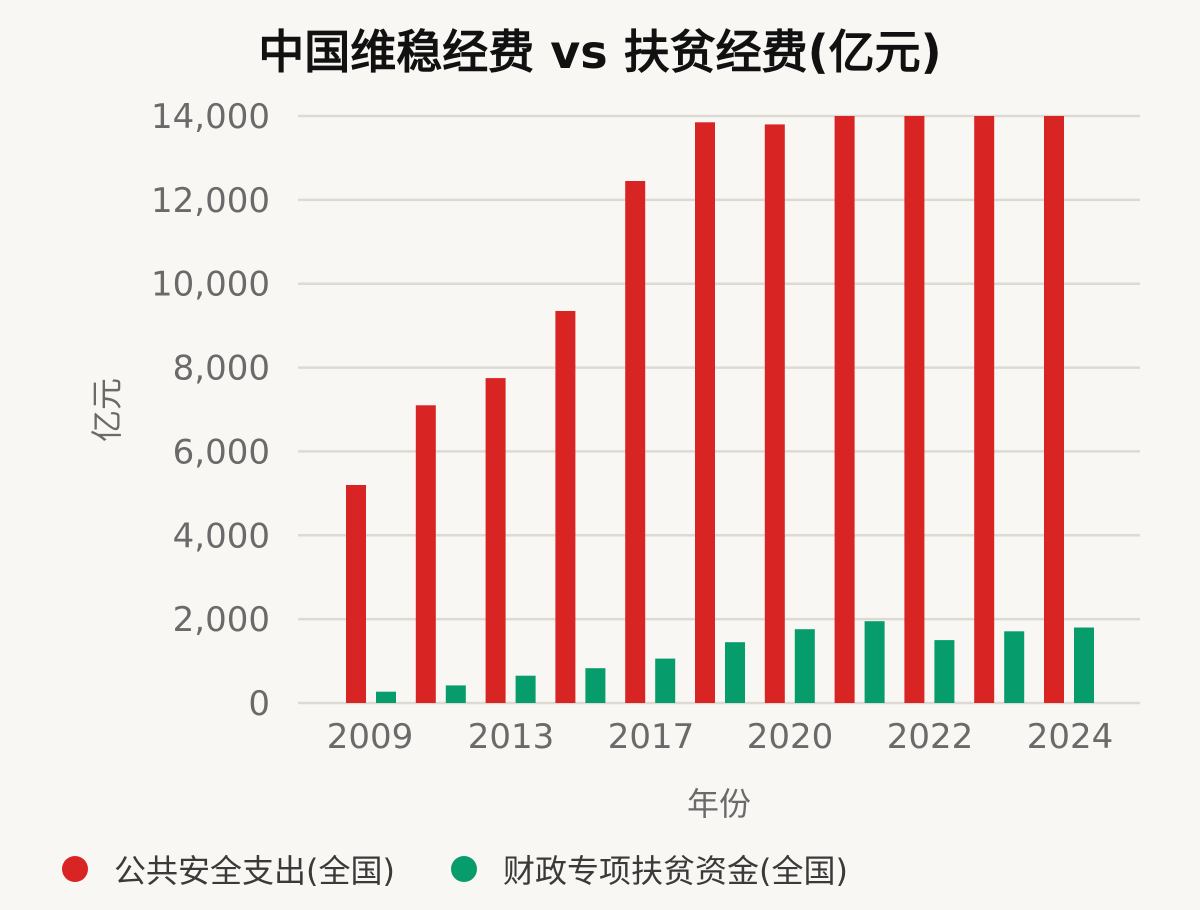 The height and width of the screenshot is (910, 1200). I want to click on legend: 公共安全支出(全国) 财政专项扶贫资金(全国), so click(483, 869).